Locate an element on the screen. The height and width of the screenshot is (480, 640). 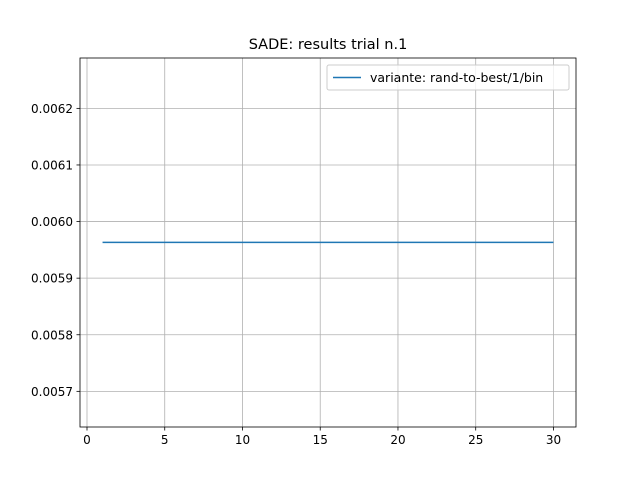
x-tick-label: 30 is located at coordinates (553, 440).